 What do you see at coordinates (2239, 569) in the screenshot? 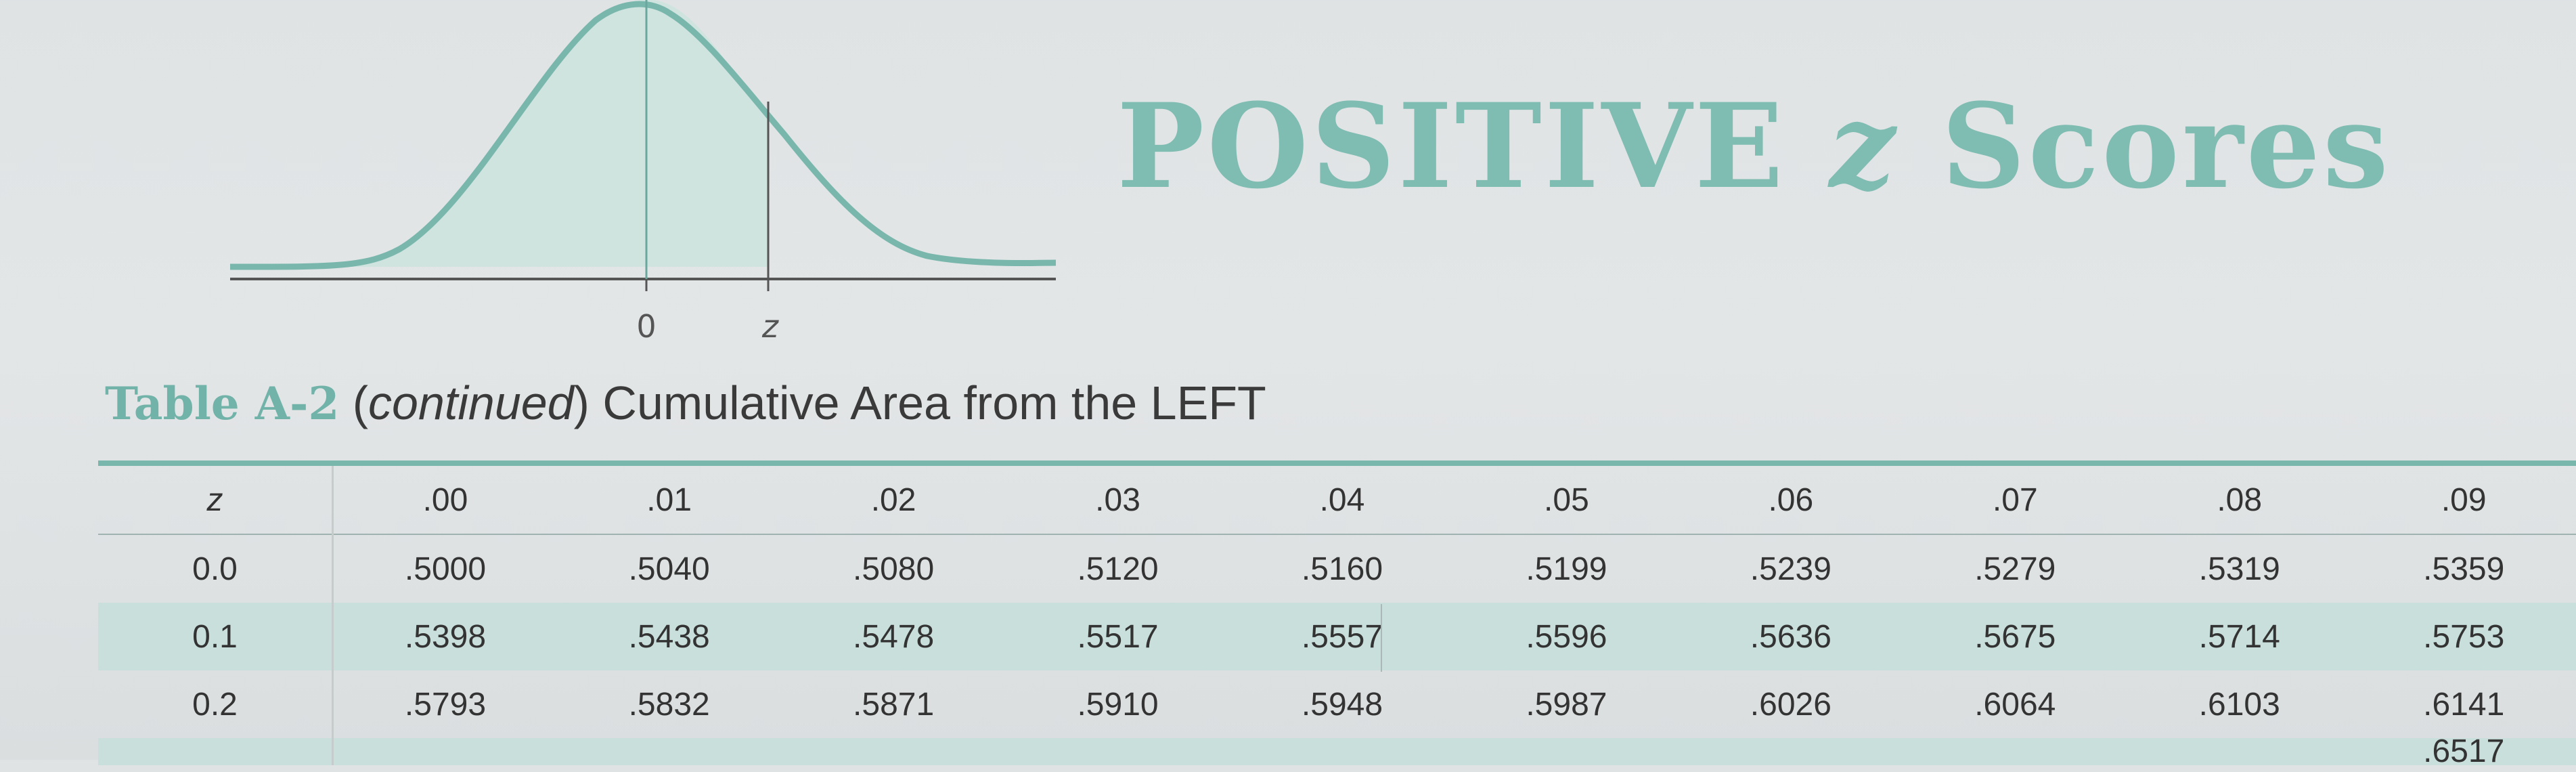
I see `table-cell: .5319` at bounding box center [2239, 569].